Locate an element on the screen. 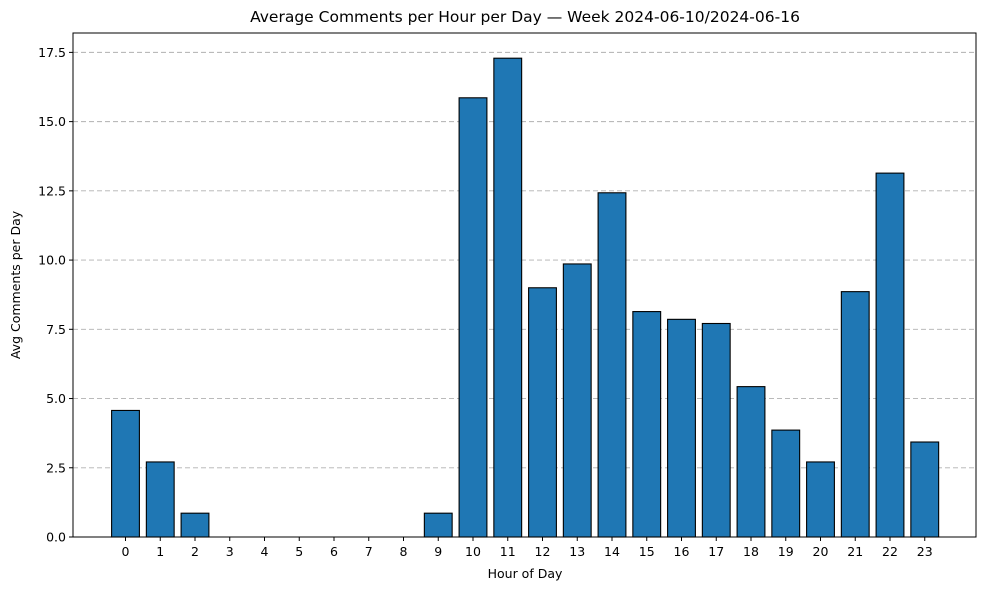 This screenshot has width=989, height=590. x-tick-label: 22 is located at coordinates (890, 551).